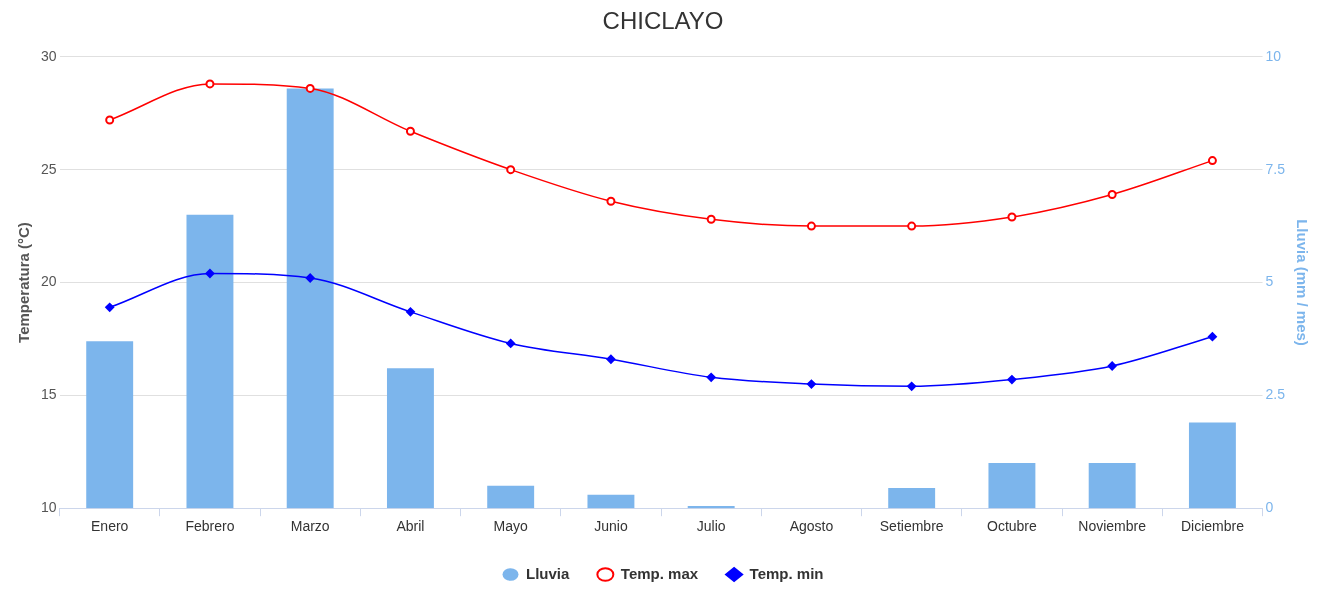 The height and width of the screenshot is (600, 1328). What do you see at coordinates (511, 526) in the screenshot?
I see `x-tick-label: Mayo` at bounding box center [511, 526].